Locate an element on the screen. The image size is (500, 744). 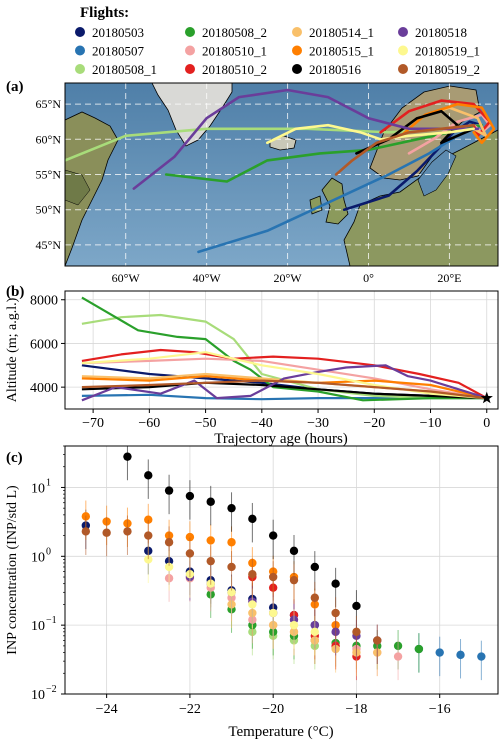
altitude-x-tick-5: −20 is located at coordinates (374, 423).